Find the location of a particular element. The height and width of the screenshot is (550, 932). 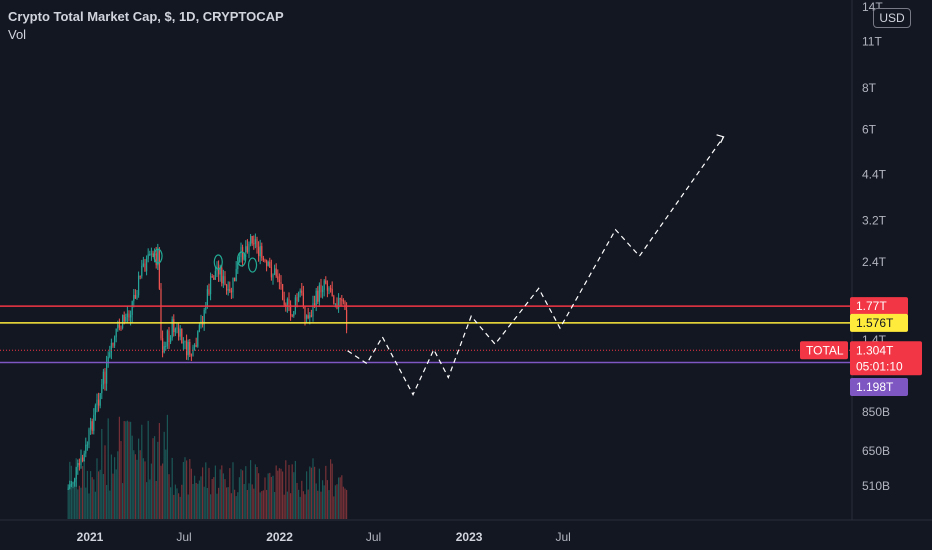

y-tick-label: 3.2T is located at coordinates (874, 220).